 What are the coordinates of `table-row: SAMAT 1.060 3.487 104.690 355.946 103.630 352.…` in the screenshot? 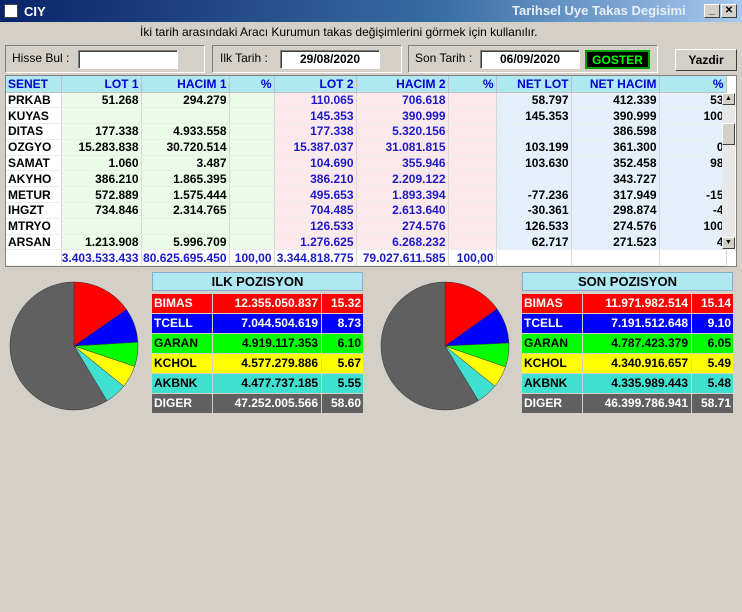 It's located at (366, 163).